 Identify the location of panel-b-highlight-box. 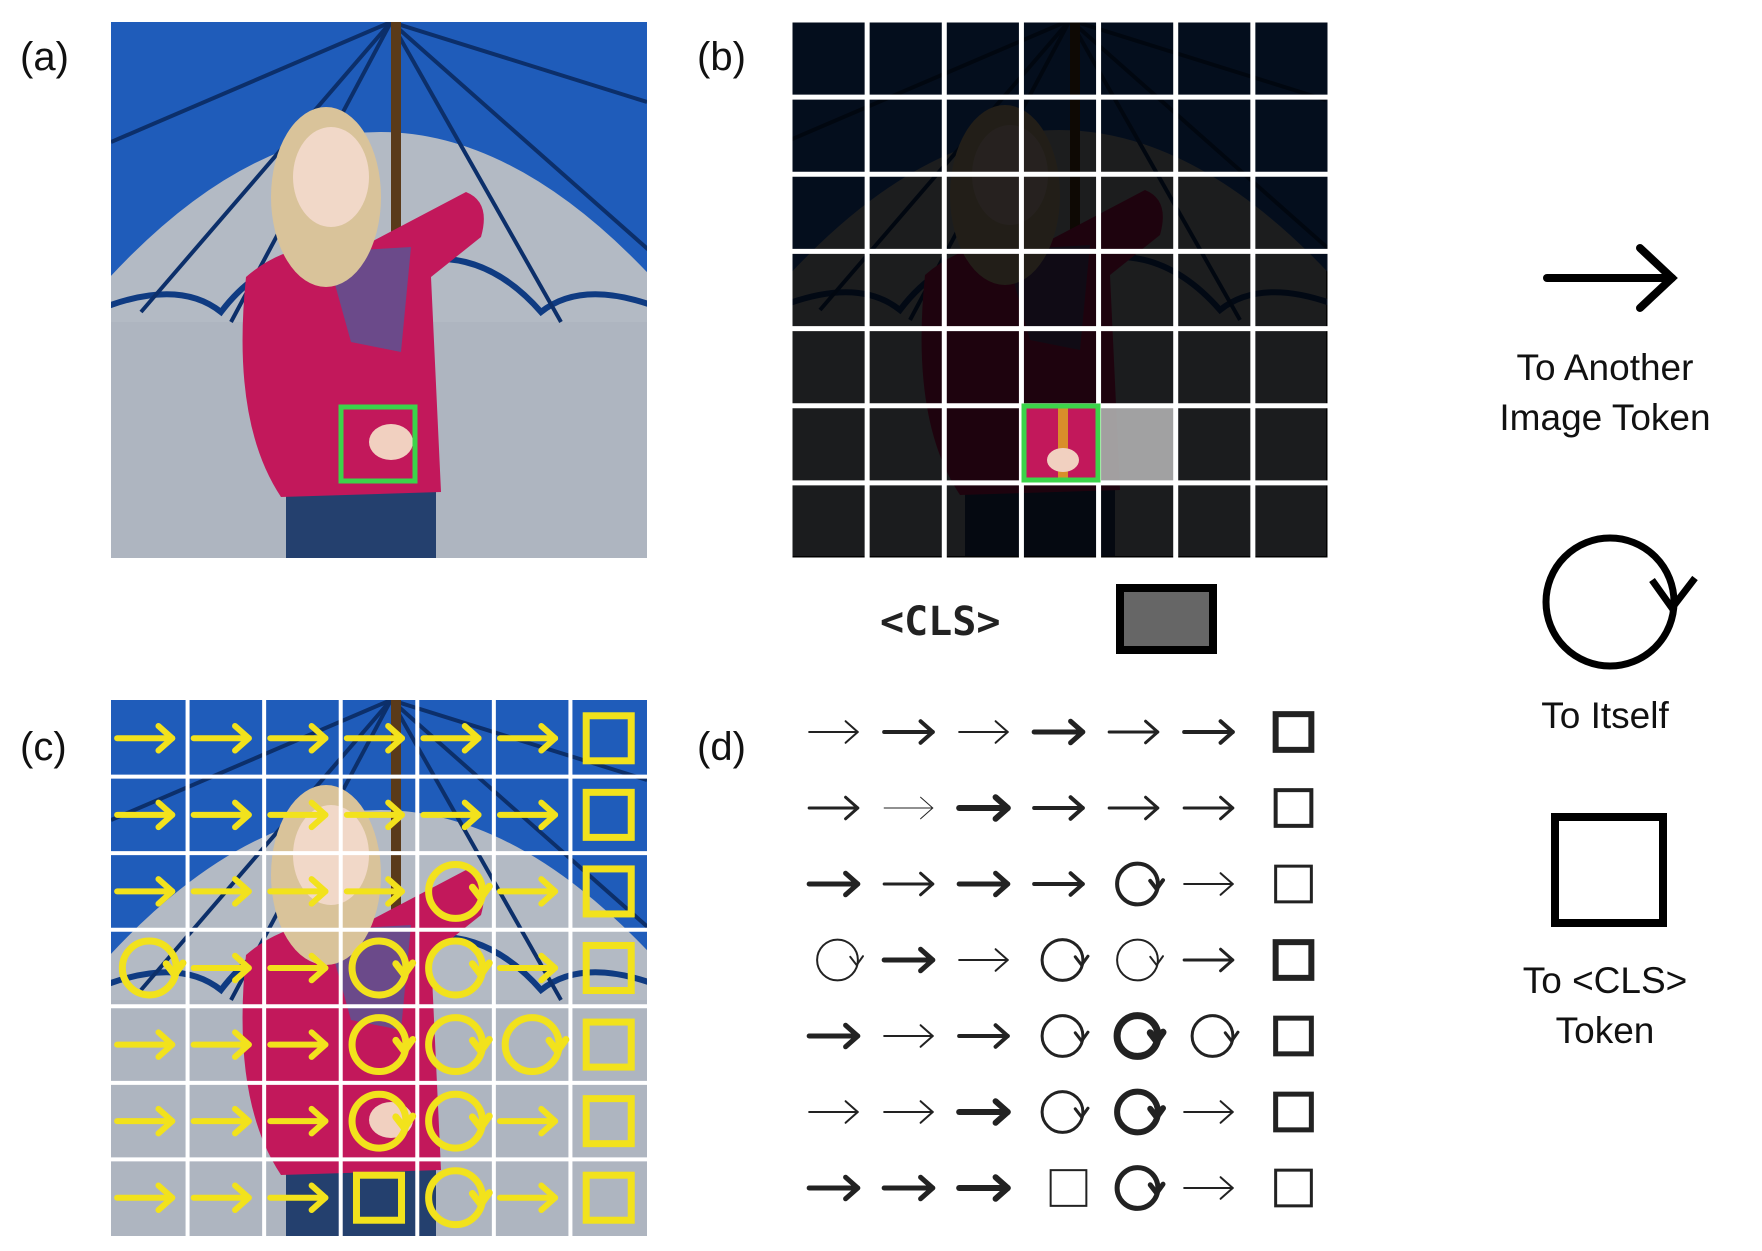
(1061, 443).